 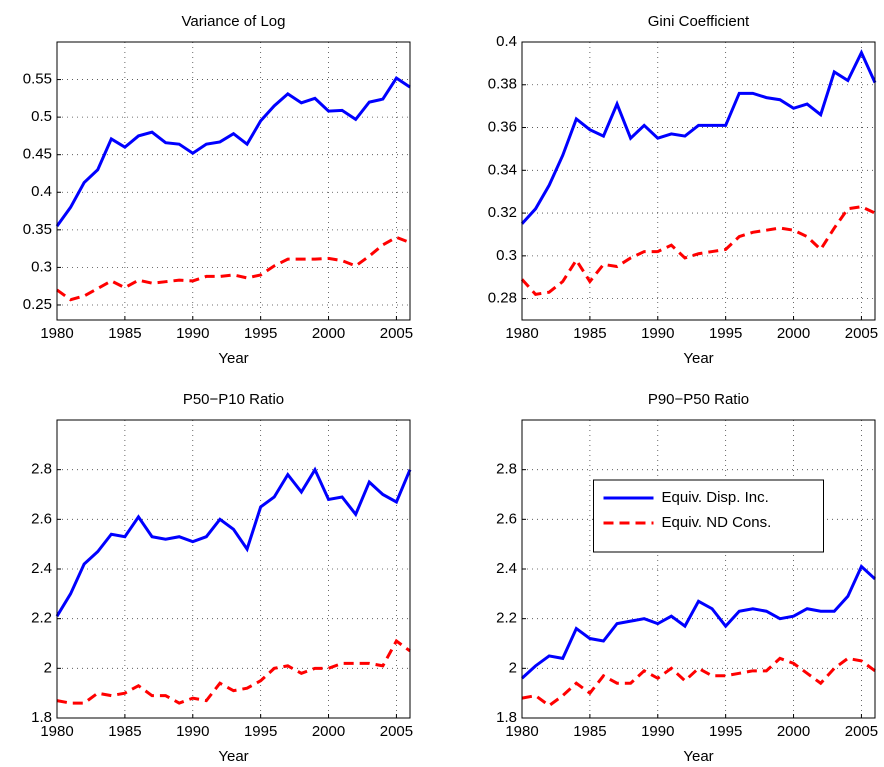 What do you see at coordinates (502, 169) in the screenshot?
I see `y-tick-label: 0.34` at bounding box center [502, 169].